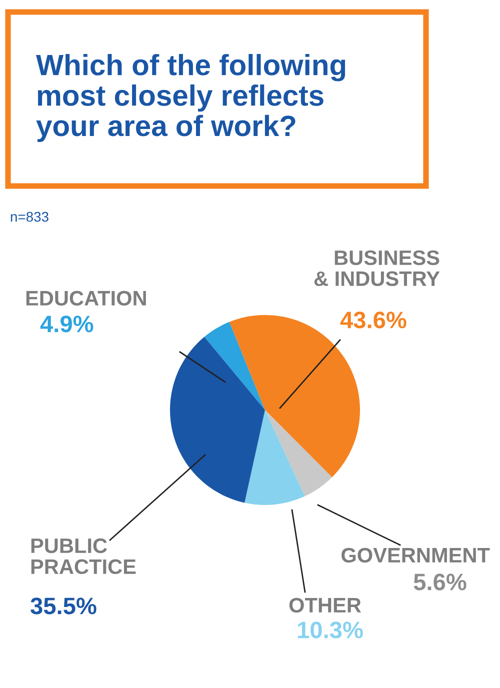 This screenshot has height=688, width=500. Describe the element at coordinates (29, 217) in the screenshot. I see `text: n=833` at that location.